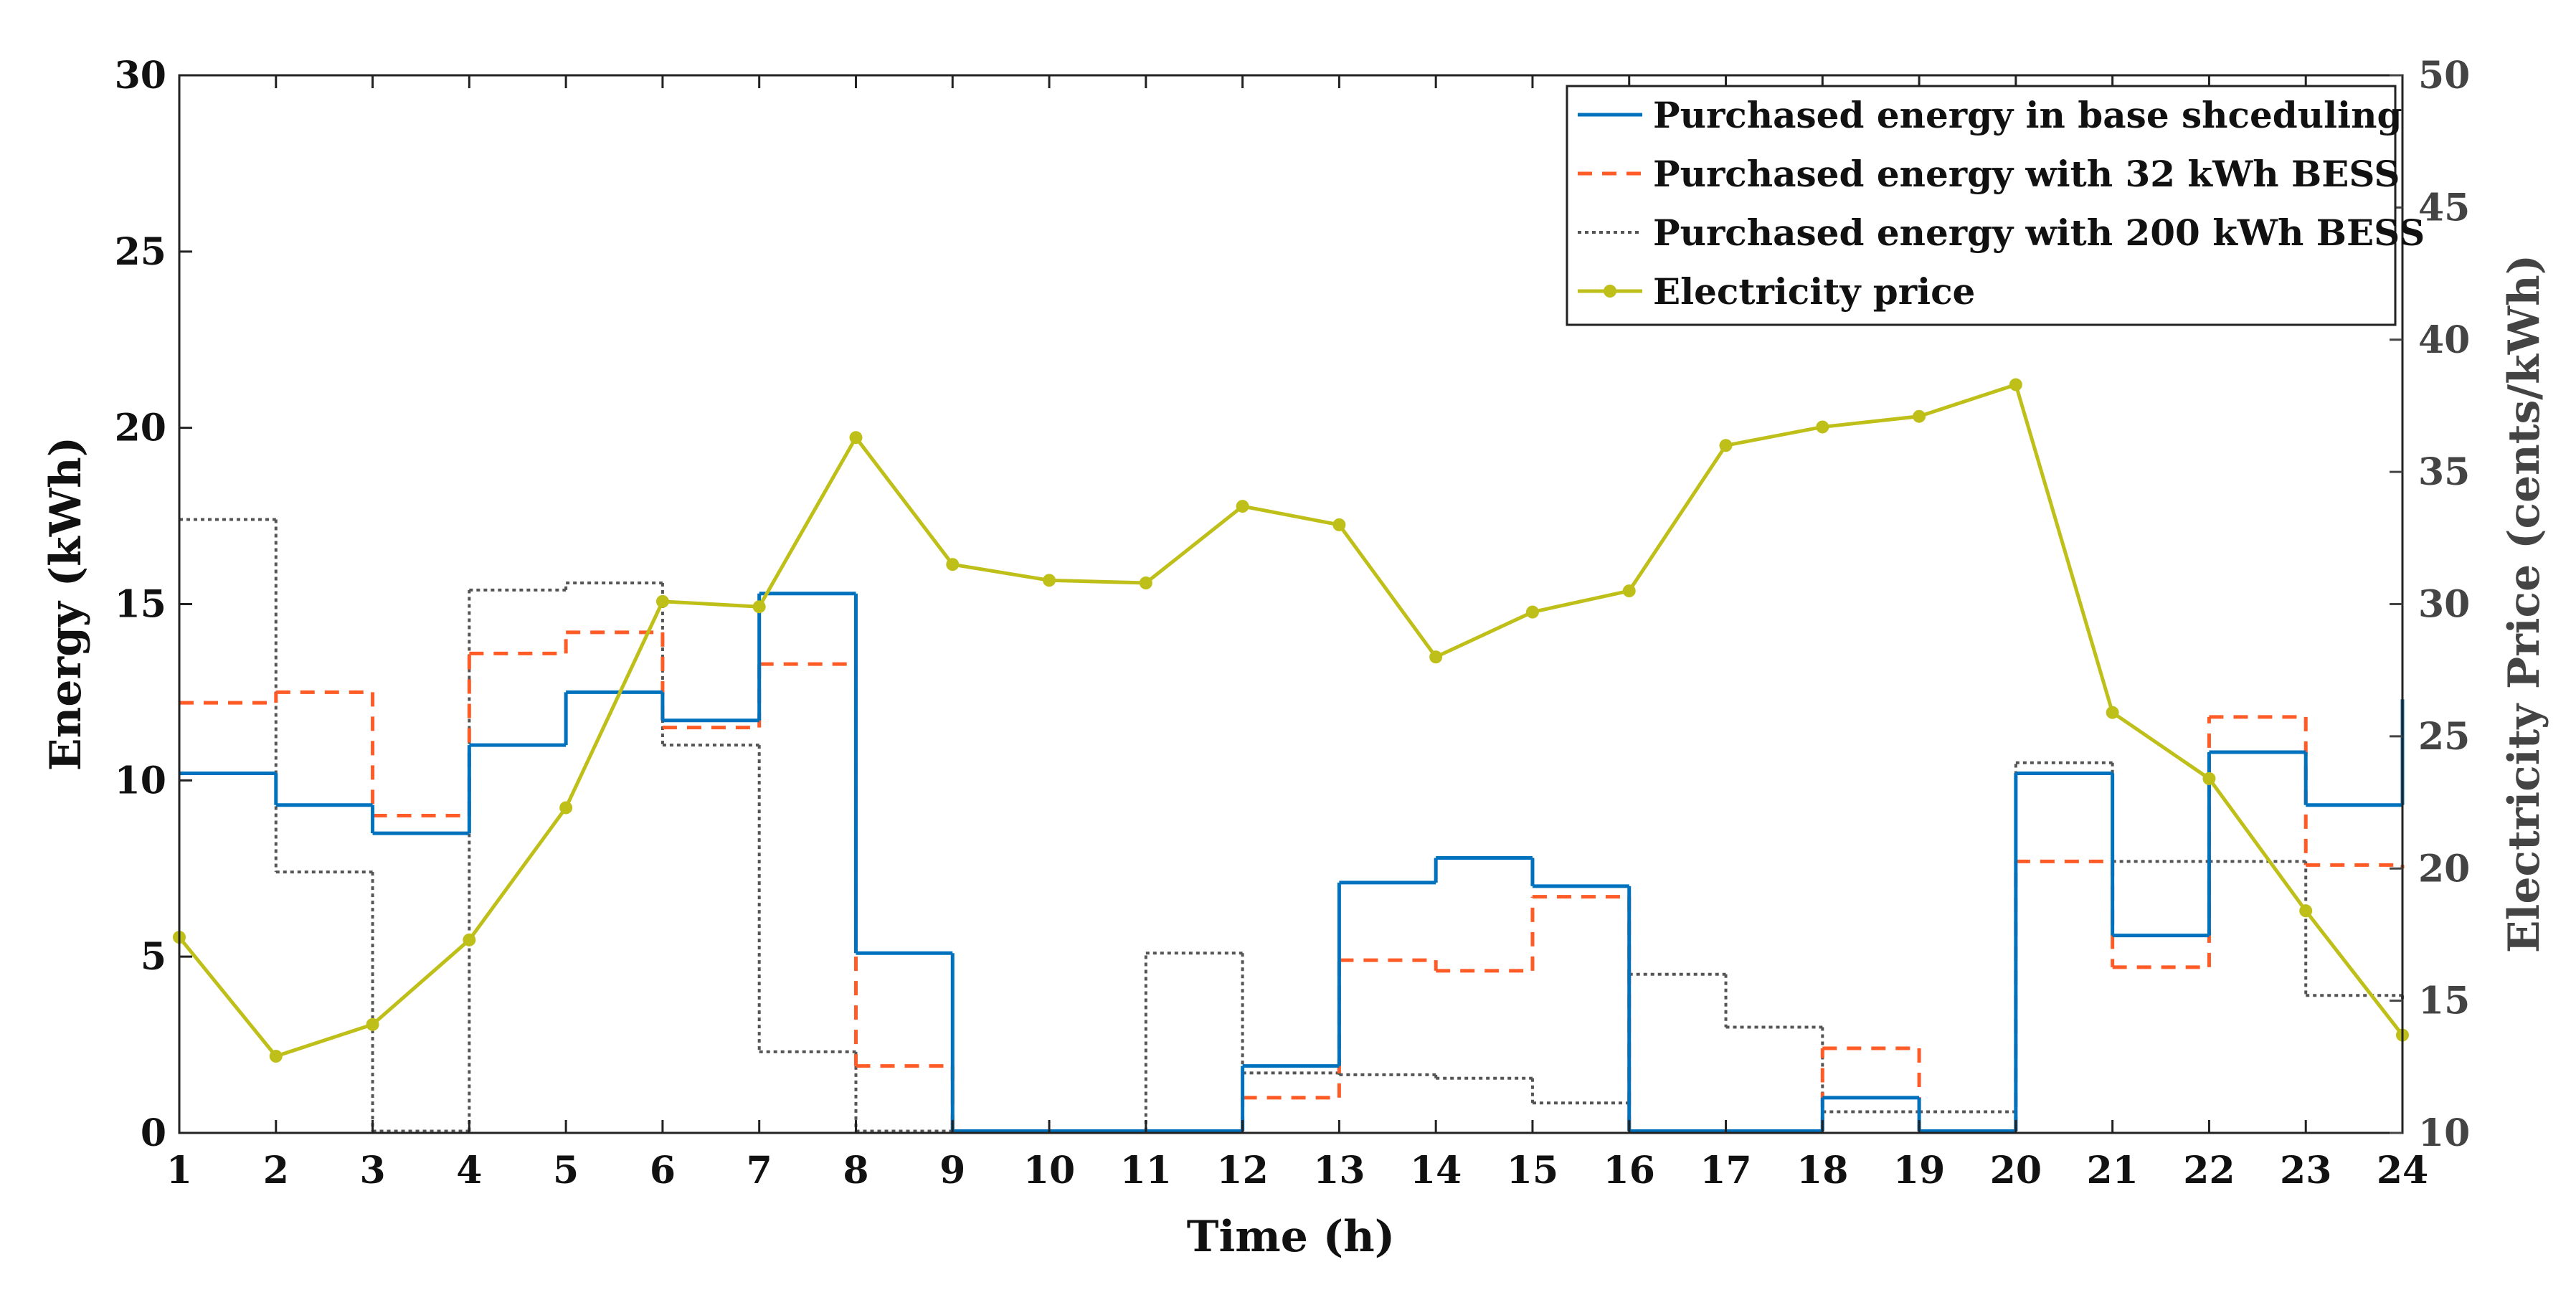  Describe the element at coordinates (2039, 233) in the screenshot. I see `legend-label: Purchased energy with 200 kWh BESS` at that location.